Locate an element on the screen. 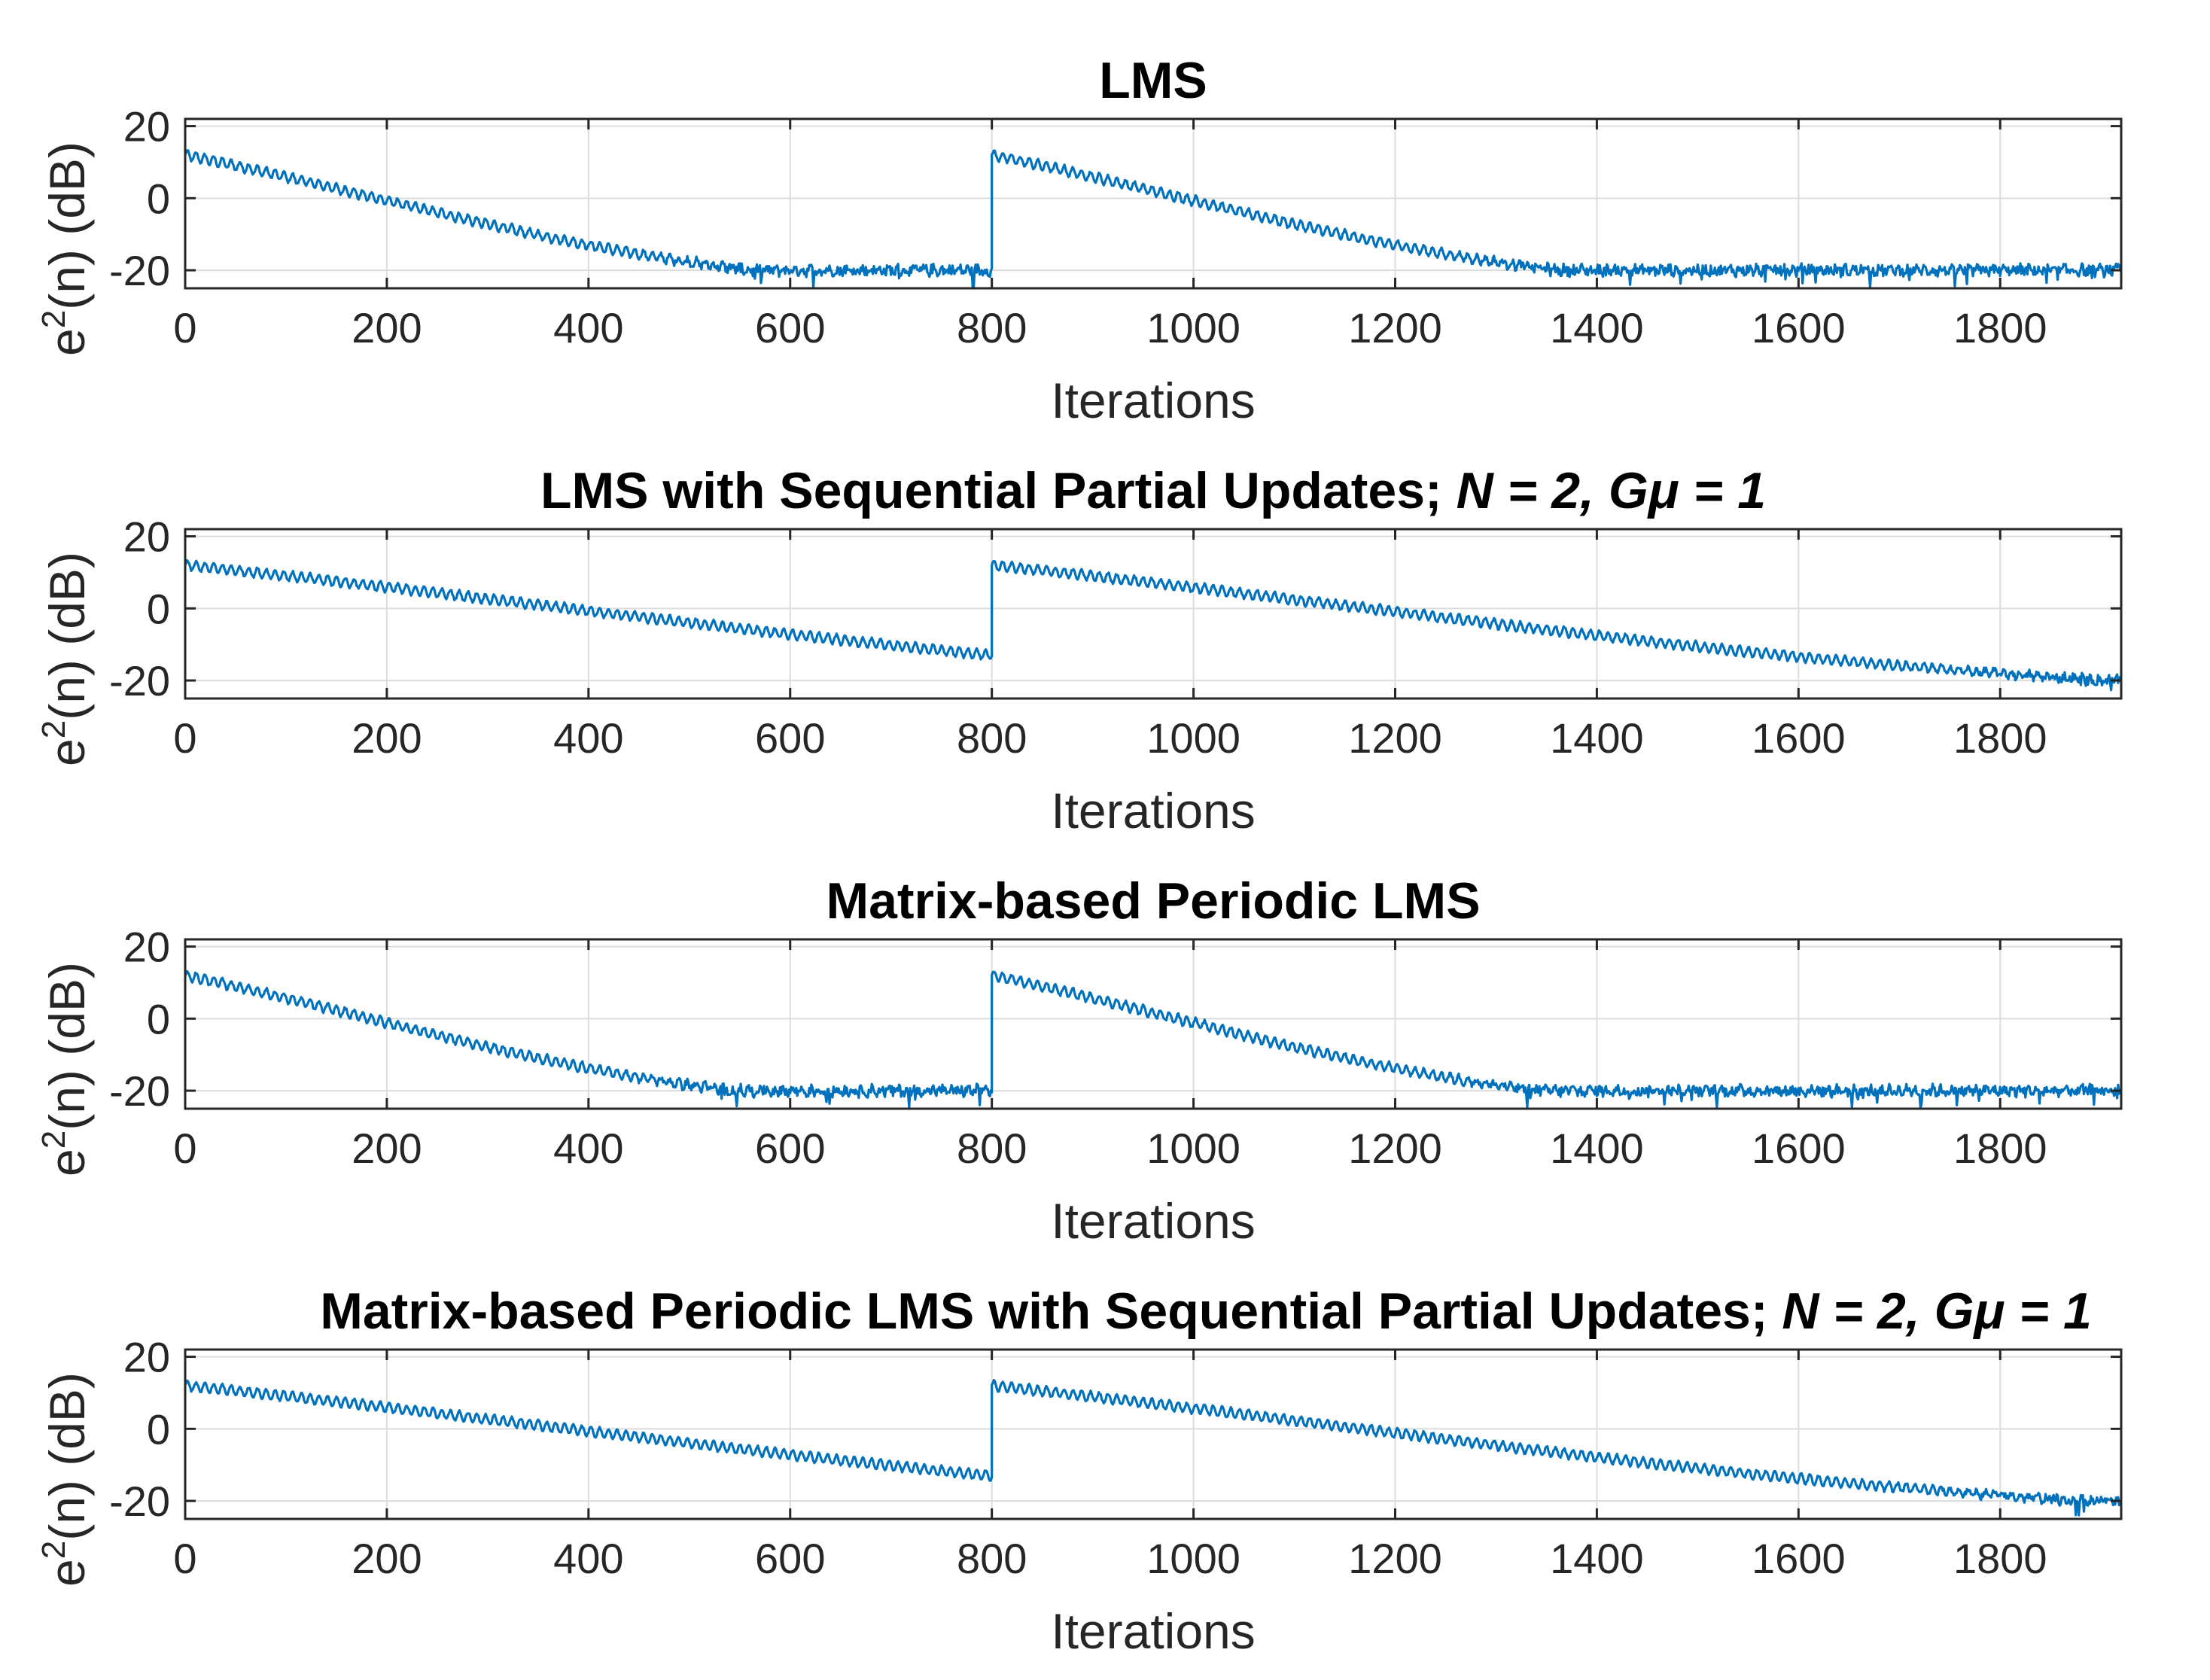  chart-title: Matrix-based Periodic LMS is located at coordinates (1153, 901).